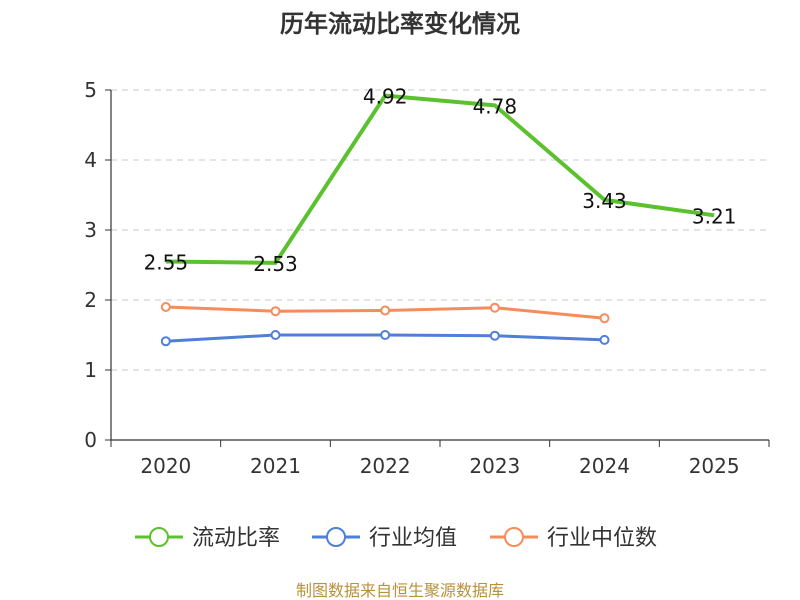 This screenshot has width=800, height=600. I want to click on data-label-2021: 2.53, so click(275, 264).